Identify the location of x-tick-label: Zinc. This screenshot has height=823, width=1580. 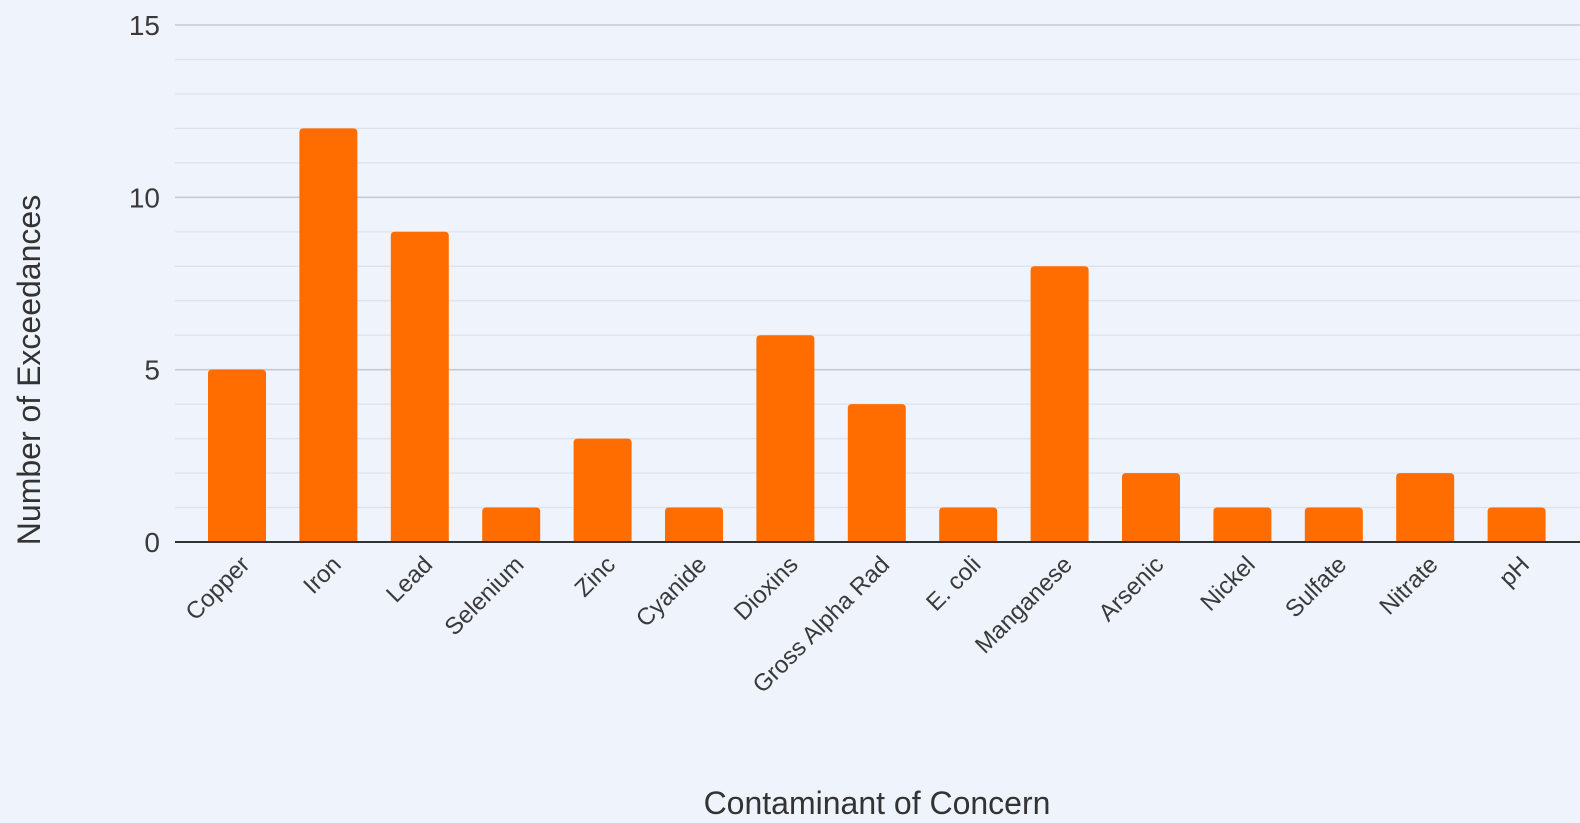
(595, 576).